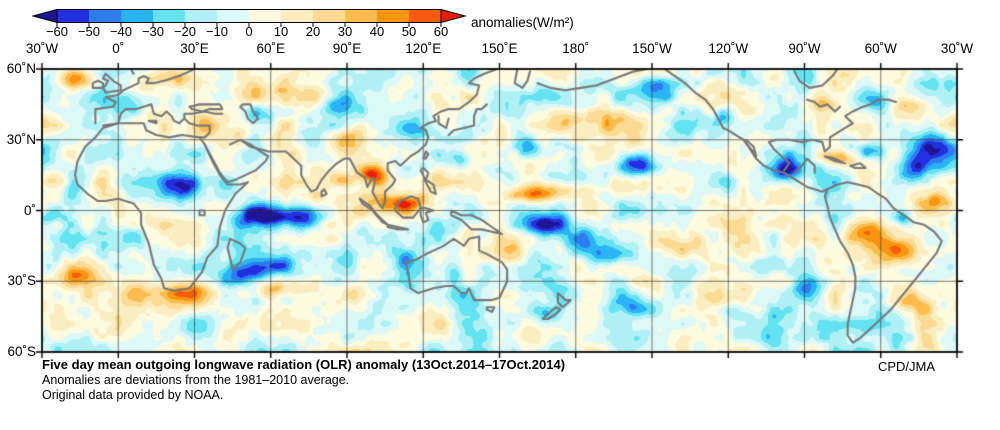 Image resolution: width=1000 pixels, height=430 pixels. I want to click on lon-tick-label: 150˚E, so click(499, 48).